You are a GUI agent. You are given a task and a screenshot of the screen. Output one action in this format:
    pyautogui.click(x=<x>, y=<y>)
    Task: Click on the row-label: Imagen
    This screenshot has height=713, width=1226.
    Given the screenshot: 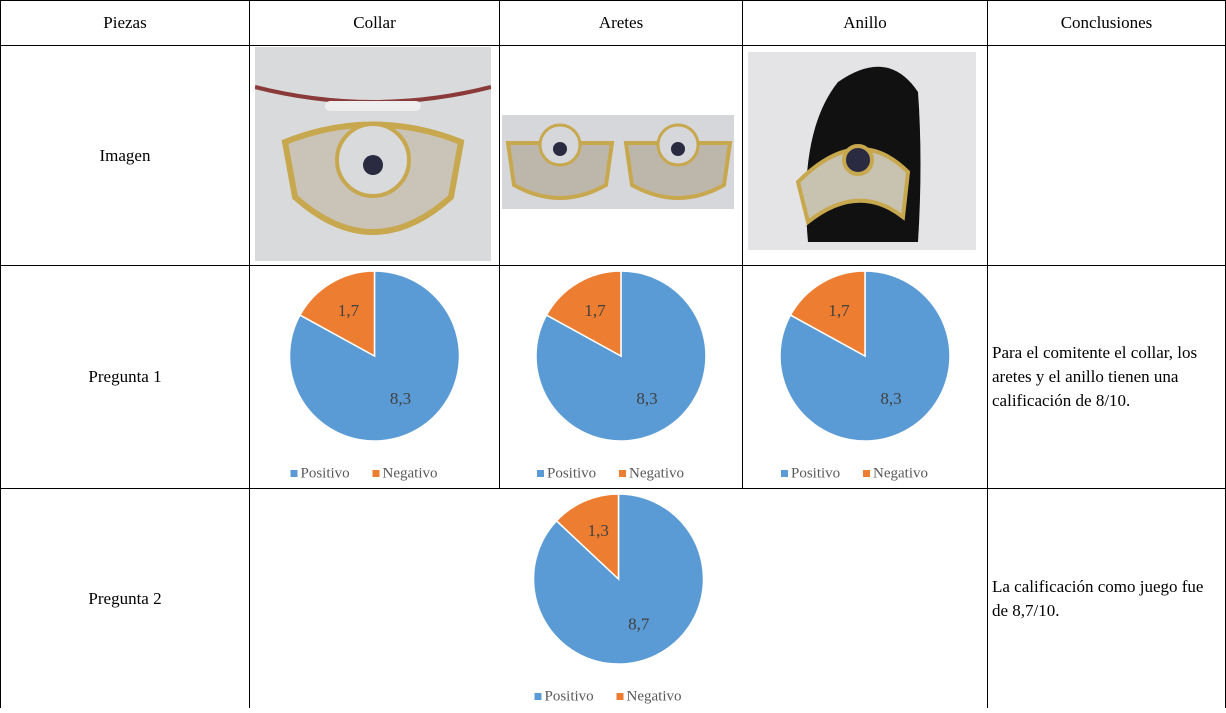 What is the action you would take?
    pyautogui.click(x=125, y=156)
    